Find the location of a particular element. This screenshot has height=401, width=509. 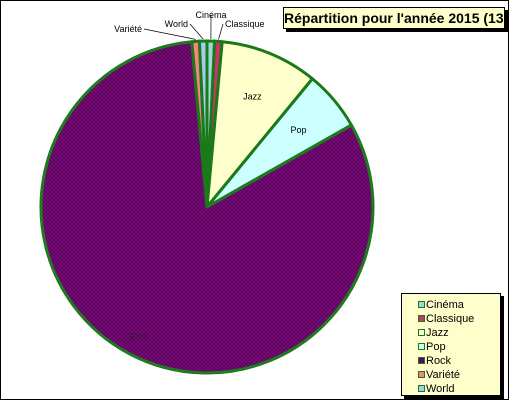

leader-line-classique is located at coordinates (221, 31).